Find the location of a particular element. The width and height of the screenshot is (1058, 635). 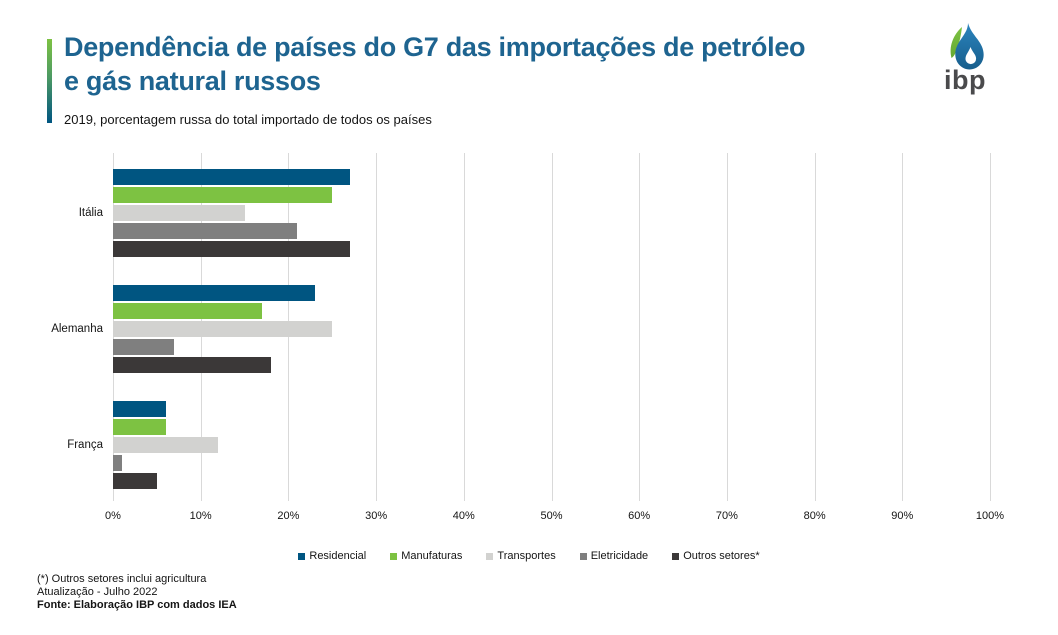

footnote-source: Fonte: Elaboração IBP com dados IEA is located at coordinates (137, 605).